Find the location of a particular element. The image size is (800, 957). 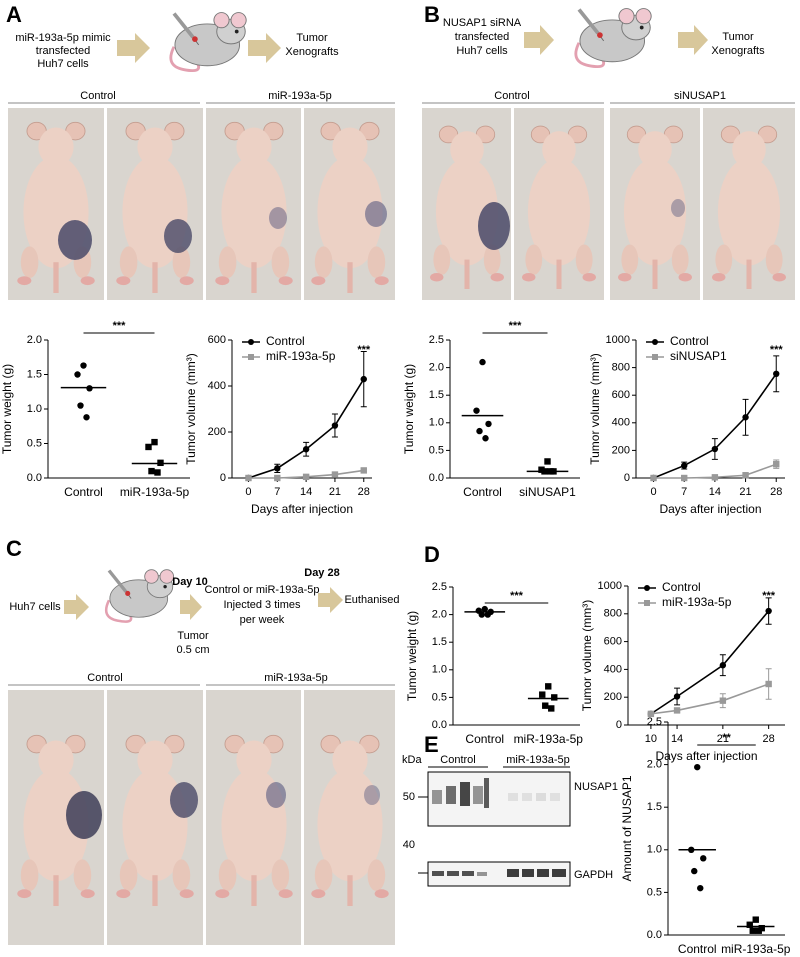

x-tick-label: Control is located at coordinates (484, 739).